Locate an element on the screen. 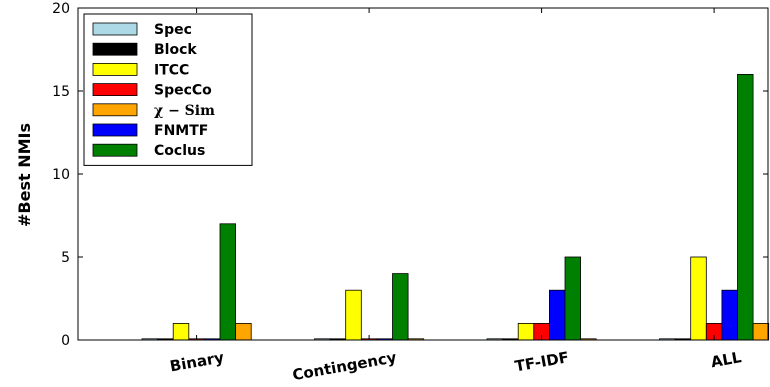 Image resolution: width=770 pixels, height=387 pixels. bar-contingency-itcc is located at coordinates (353, 315).